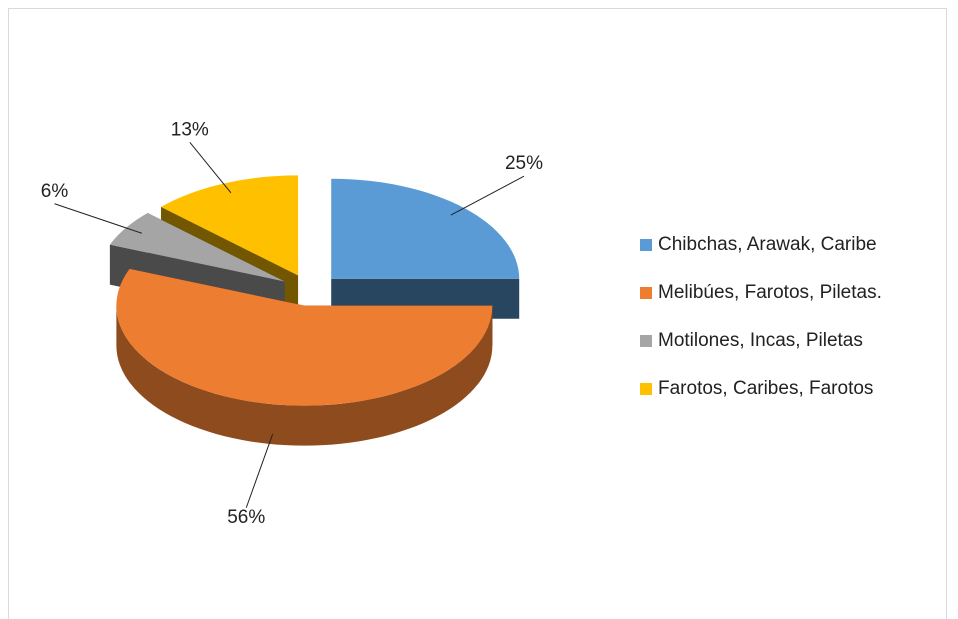  I want to click on legend-label: Farotos, Caribes, Farotos, so click(765, 388).